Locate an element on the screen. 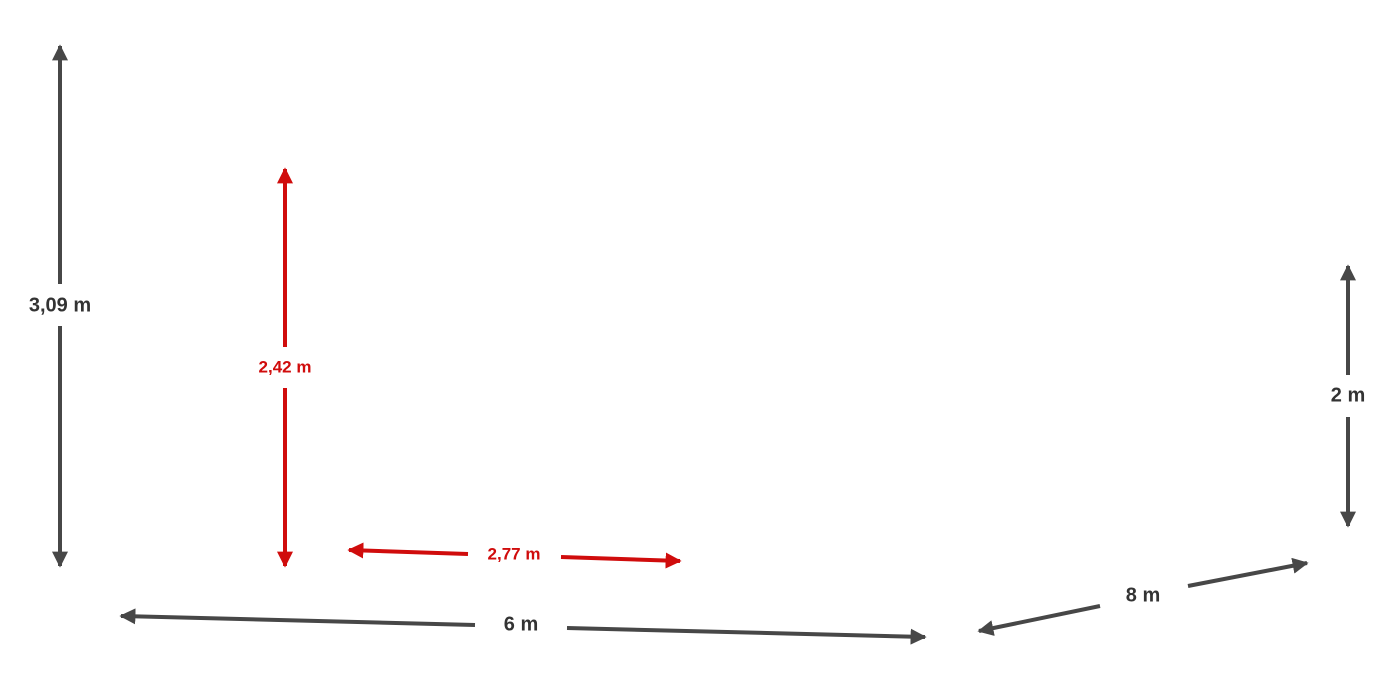 The height and width of the screenshot is (700, 1400). dimension-label: 8 m is located at coordinates (1143, 595).